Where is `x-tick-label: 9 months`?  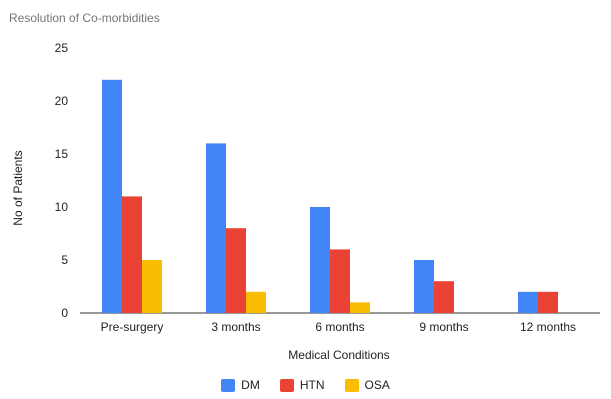 x-tick-label: 9 months is located at coordinates (443, 327).